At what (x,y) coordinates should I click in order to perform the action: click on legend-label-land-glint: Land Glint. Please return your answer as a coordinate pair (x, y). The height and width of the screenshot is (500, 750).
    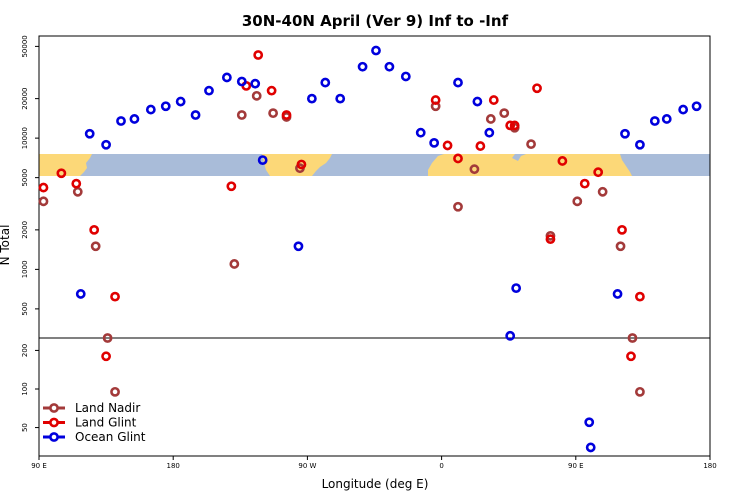
    Looking at the image, I should click on (106, 423).